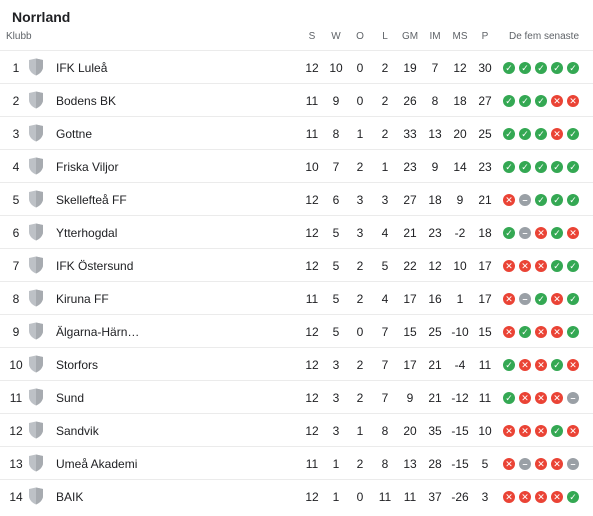 The height and width of the screenshot is (516, 593). I want to click on team-name: Storfors, so click(77, 365).